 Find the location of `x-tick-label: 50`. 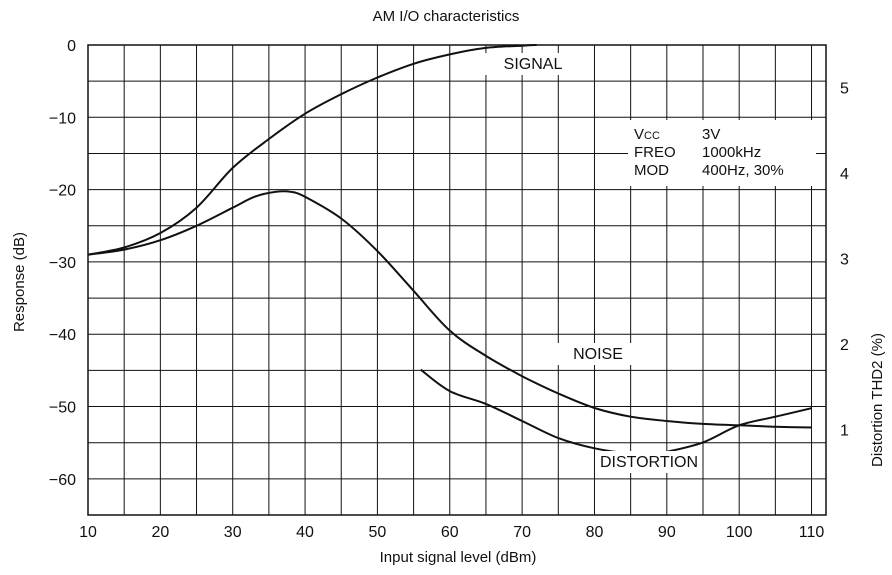

x-tick-label: 50 is located at coordinates (378, 532).